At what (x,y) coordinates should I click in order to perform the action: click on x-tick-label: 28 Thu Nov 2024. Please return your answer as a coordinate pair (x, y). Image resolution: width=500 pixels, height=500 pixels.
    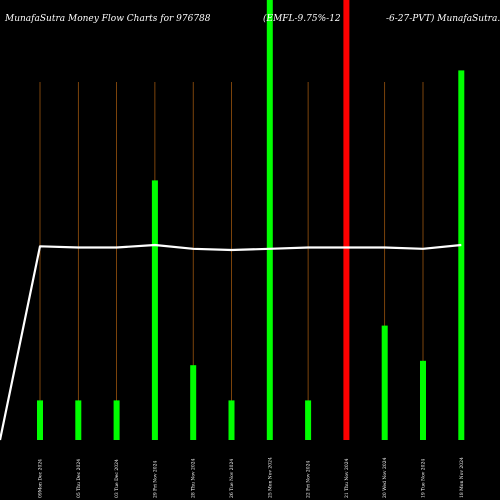
    Looking at the image, I should click on (194, 478).